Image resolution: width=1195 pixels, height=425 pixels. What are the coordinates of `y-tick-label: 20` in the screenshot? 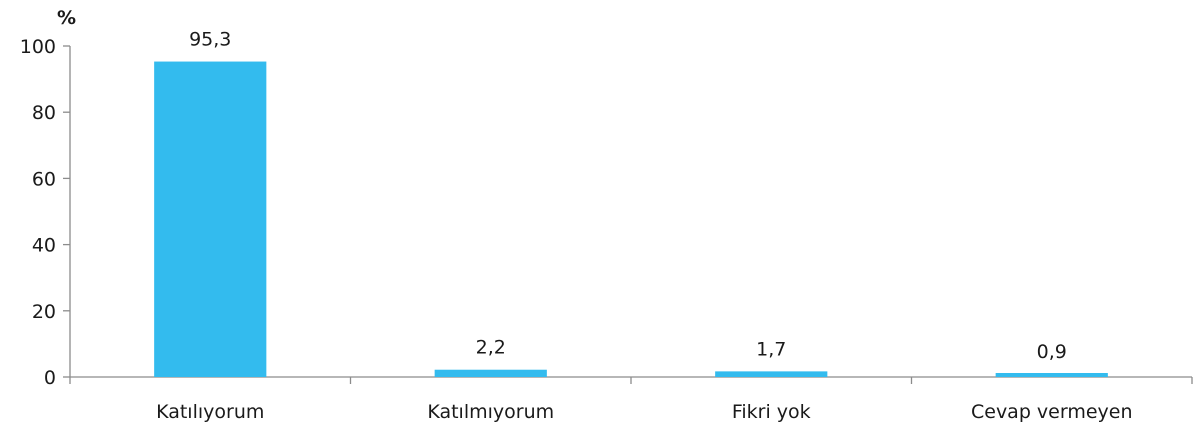 It's located at (44, 312).